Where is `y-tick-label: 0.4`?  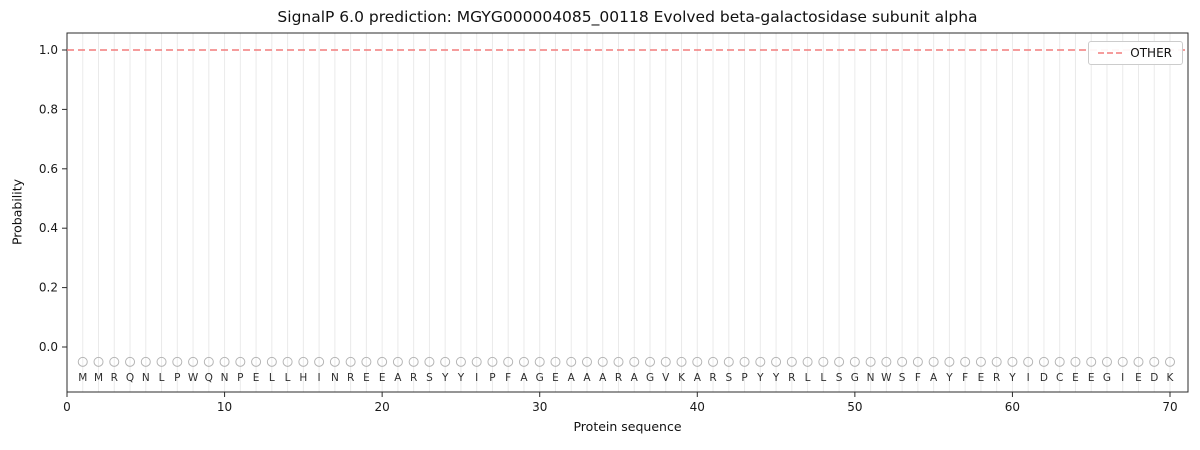 y-tick-label: 0.4 is located at coordinates (48, 228).